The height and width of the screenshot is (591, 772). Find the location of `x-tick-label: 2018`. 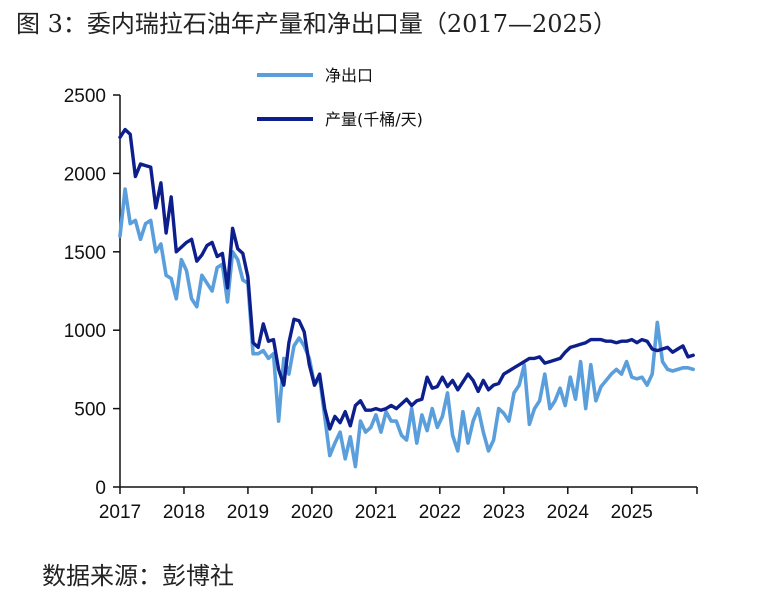

x-tick-label: 2018 is located at coordinates (184, 512).